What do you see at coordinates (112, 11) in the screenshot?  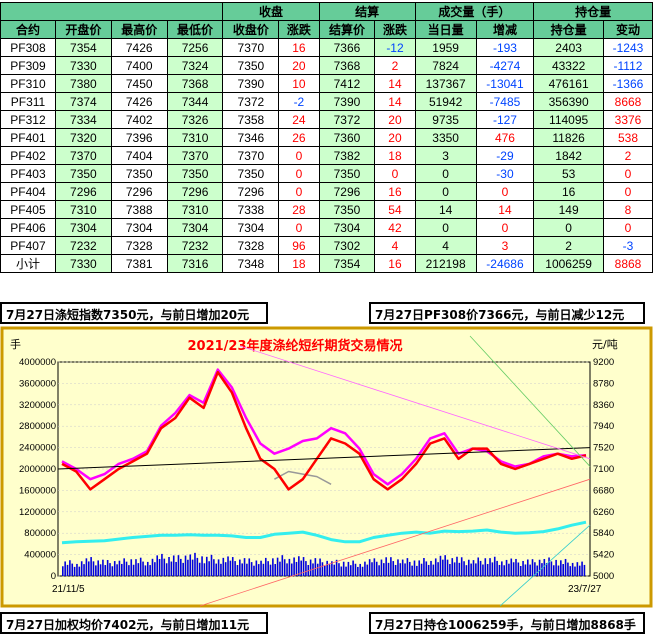 I see `header-blank` at bounding box center [112, 11].